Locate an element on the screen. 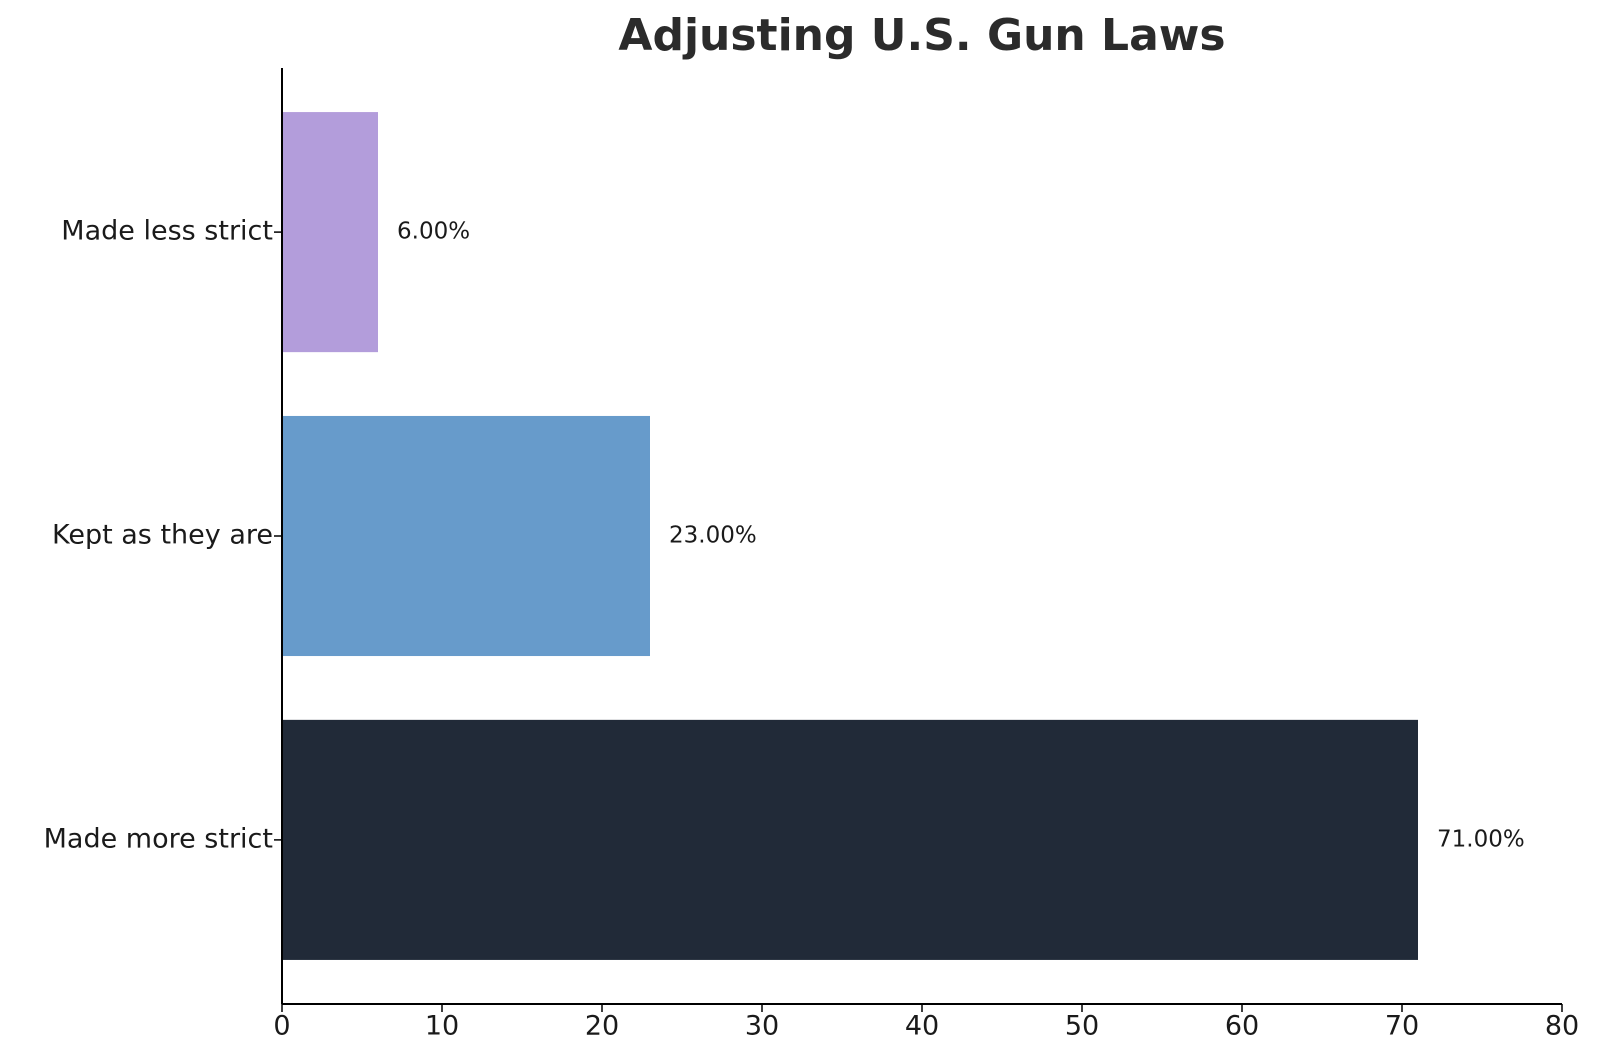 The image size is (1600, 1061). chart-title: Adjusting U.S. Gun Laws is located at coordinates (921, 35).